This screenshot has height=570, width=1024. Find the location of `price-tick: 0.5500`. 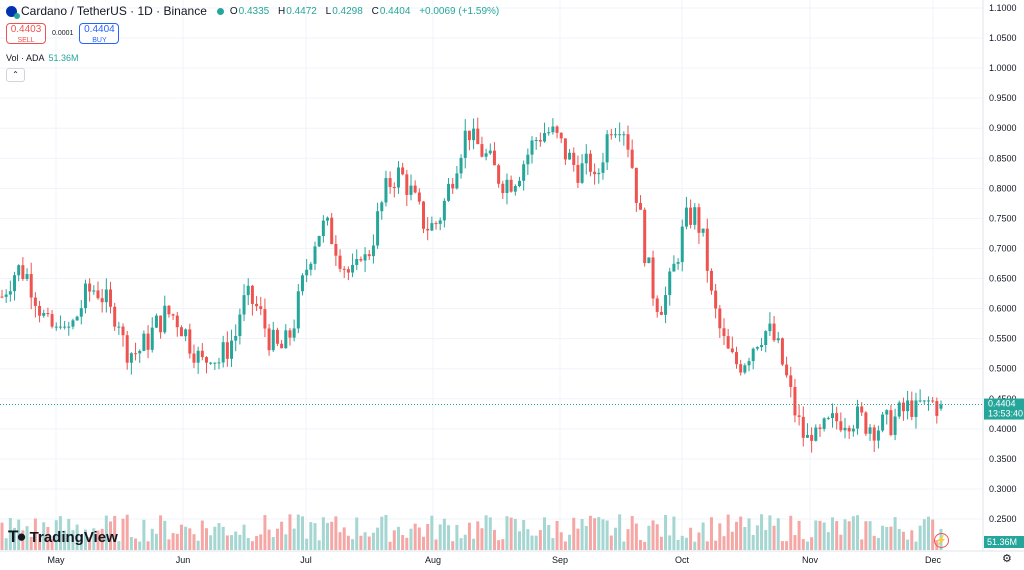

price-tick: 0.5500 is located at coordinates (1003, 339).